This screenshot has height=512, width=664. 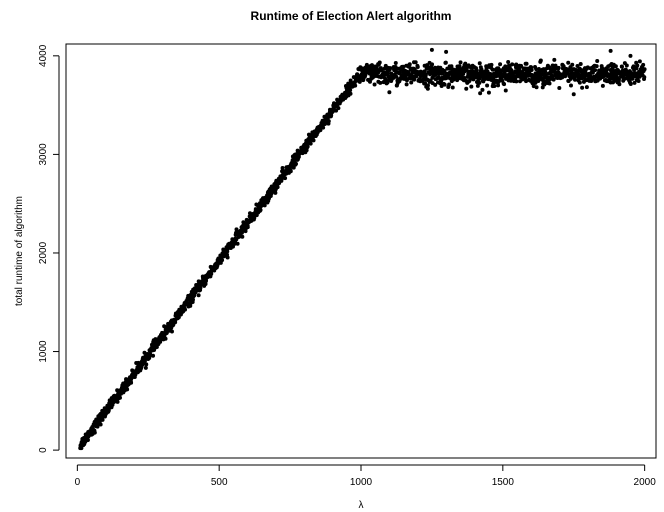 I want to click on x-axis-label: λ, so click(x=361, y=505).